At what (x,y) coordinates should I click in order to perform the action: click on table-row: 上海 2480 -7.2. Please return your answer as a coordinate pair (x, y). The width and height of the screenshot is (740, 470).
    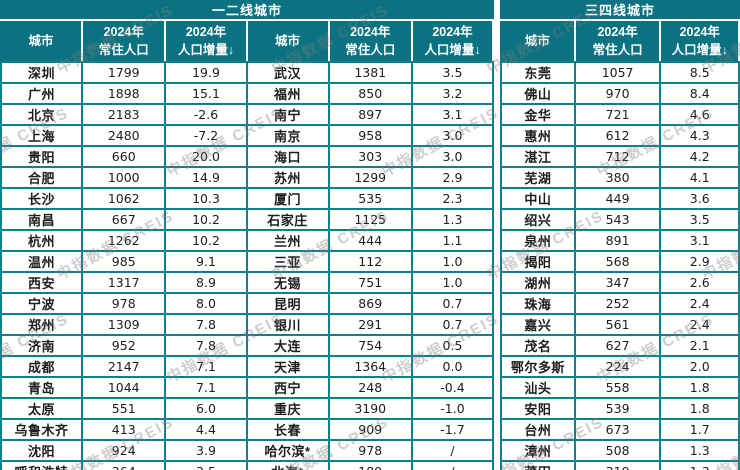
    Looking at the image, I should click on (124, 135).